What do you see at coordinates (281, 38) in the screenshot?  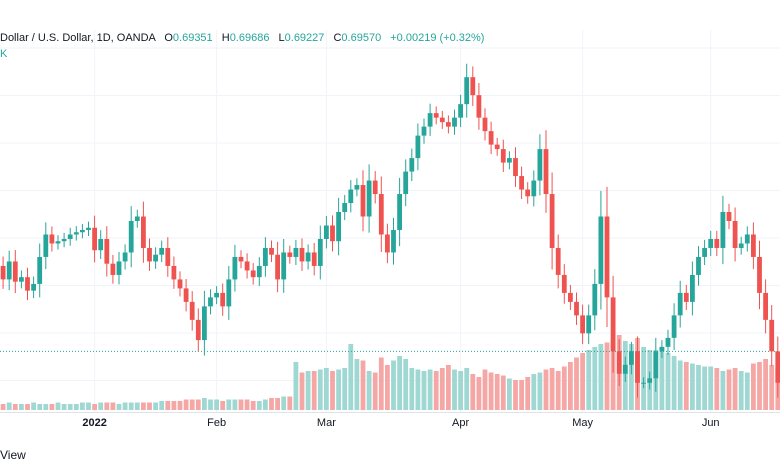 I see `low-label: L` at bounding box center [281, 38].